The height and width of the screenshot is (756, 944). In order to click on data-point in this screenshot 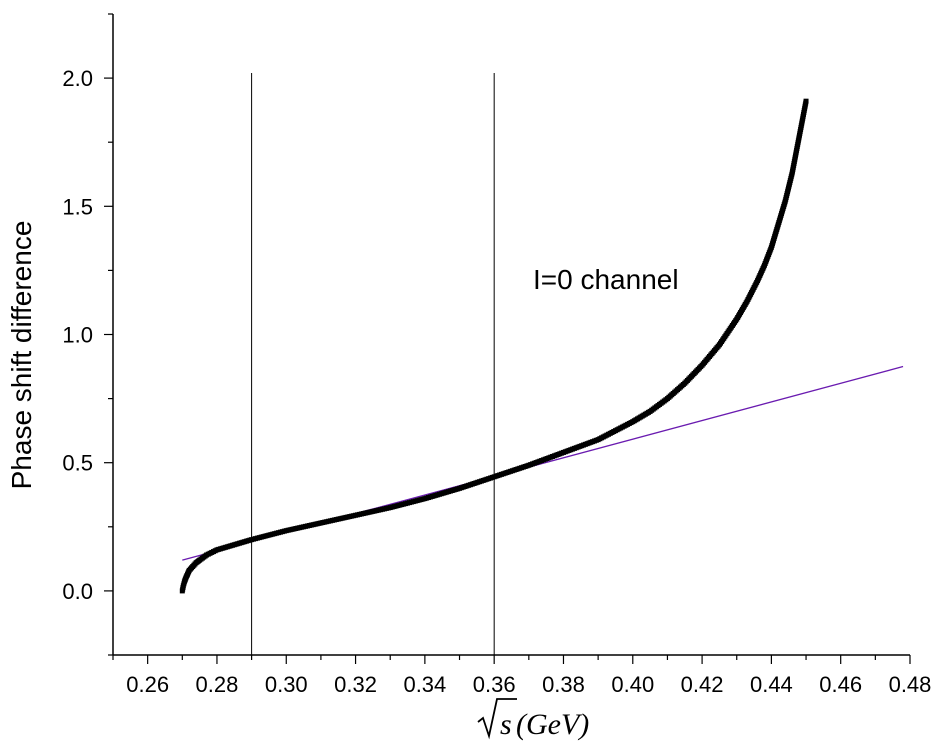, I will do `click(806, 101)`.